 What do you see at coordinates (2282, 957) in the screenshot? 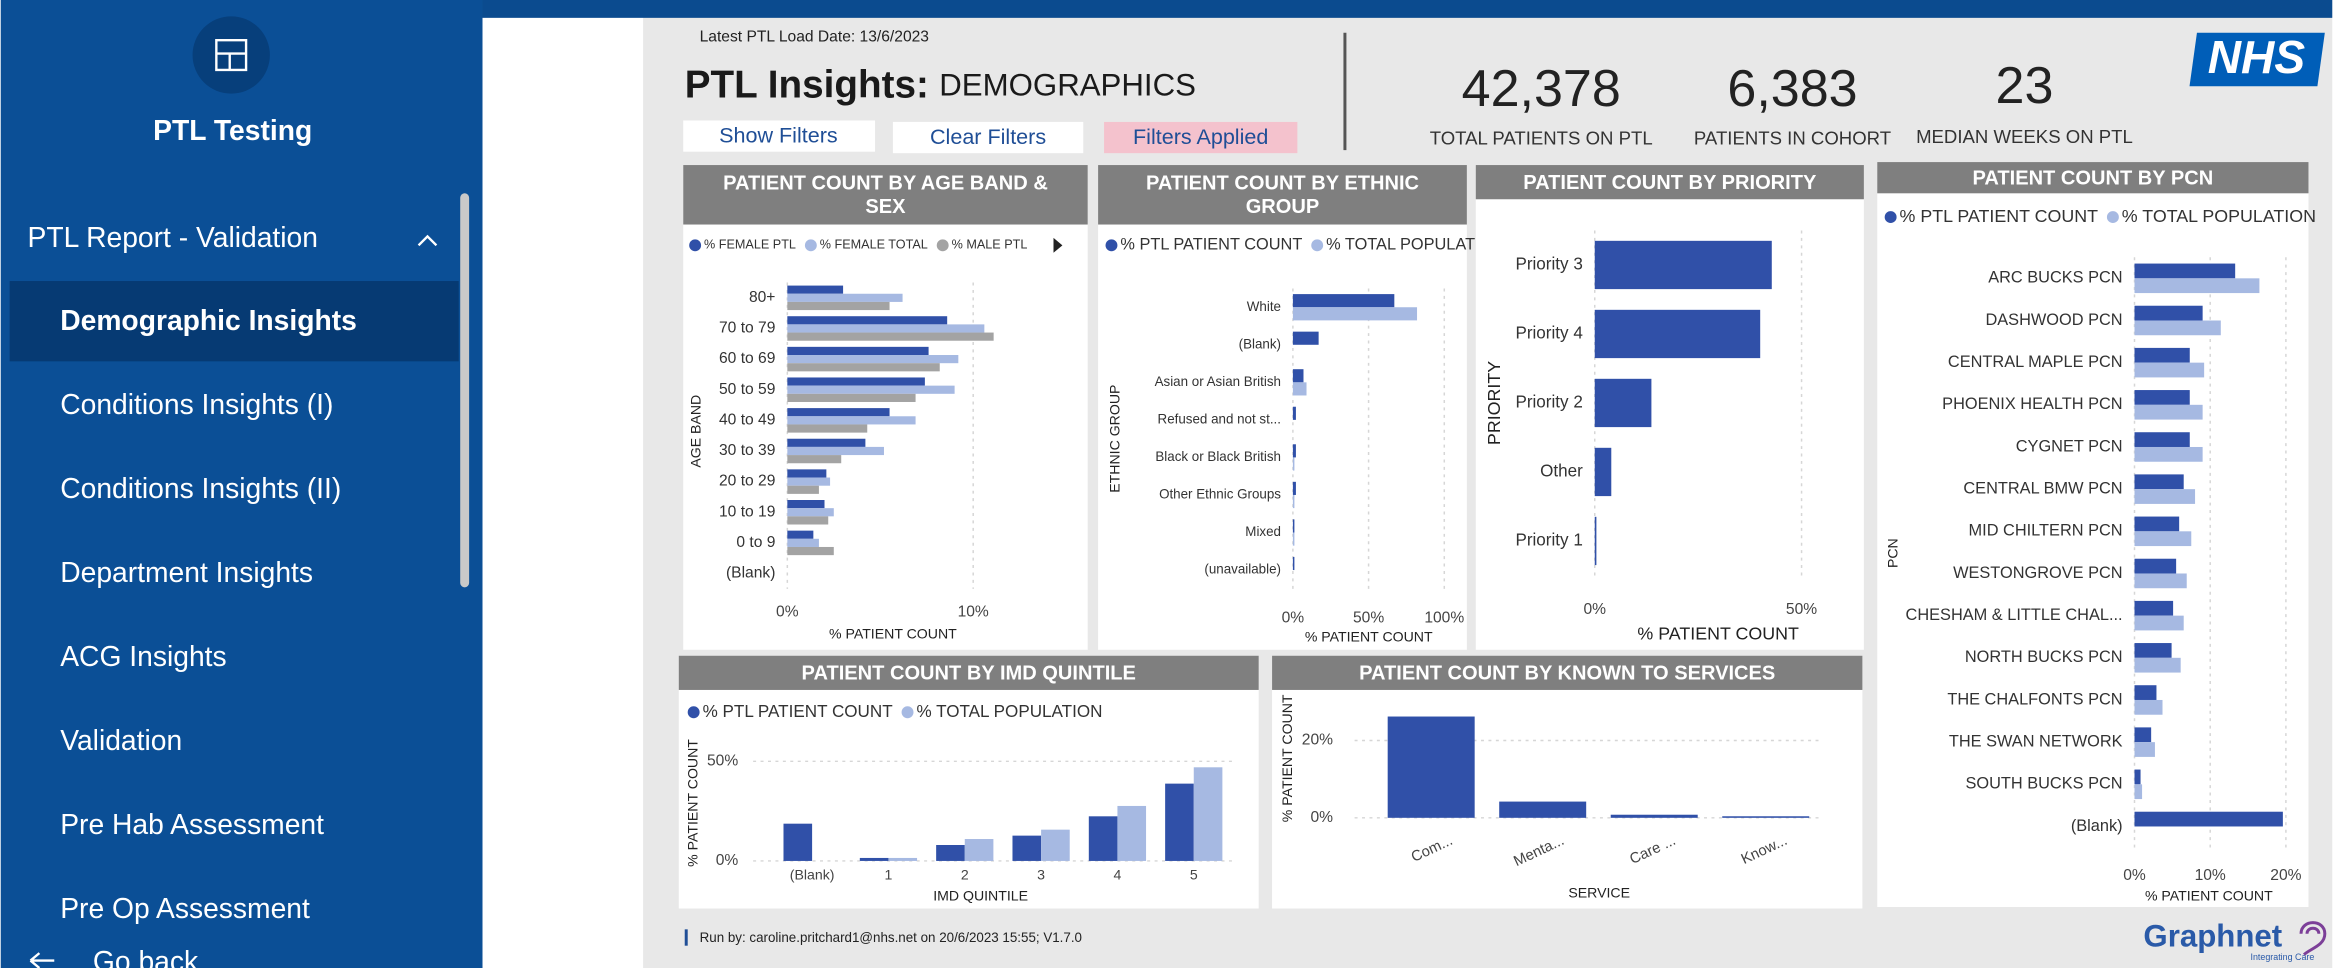
I see `graphnet-tagline: Integrating Care` at bounding box center [2282, 957].